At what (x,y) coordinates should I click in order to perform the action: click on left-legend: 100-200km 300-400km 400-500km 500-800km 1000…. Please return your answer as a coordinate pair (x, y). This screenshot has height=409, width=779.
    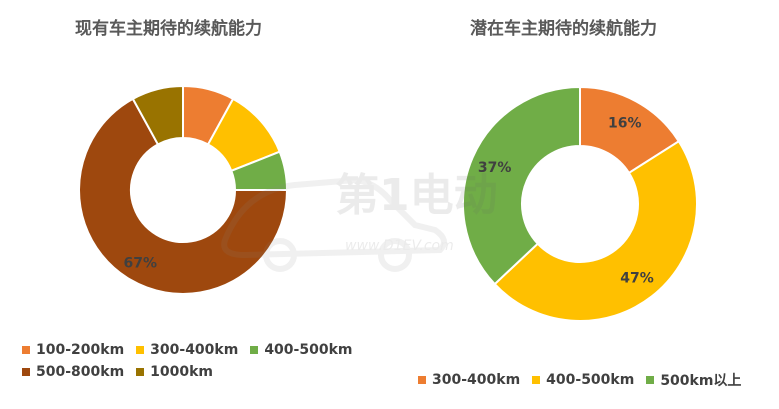
    Looking at the image, I should click on (193, 361).